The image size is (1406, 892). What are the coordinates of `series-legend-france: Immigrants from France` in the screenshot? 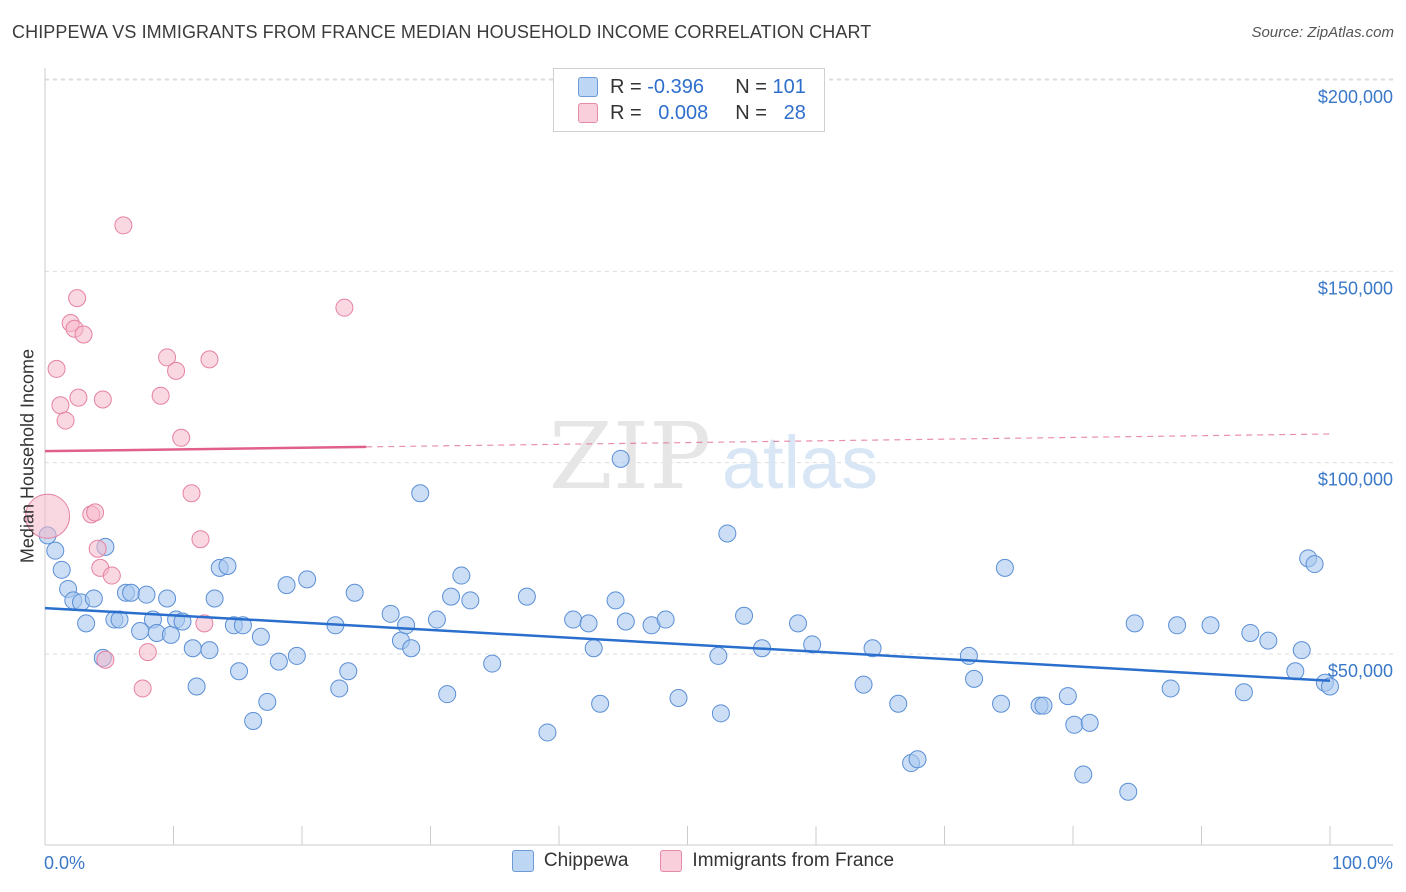 It's located at (777, 861).